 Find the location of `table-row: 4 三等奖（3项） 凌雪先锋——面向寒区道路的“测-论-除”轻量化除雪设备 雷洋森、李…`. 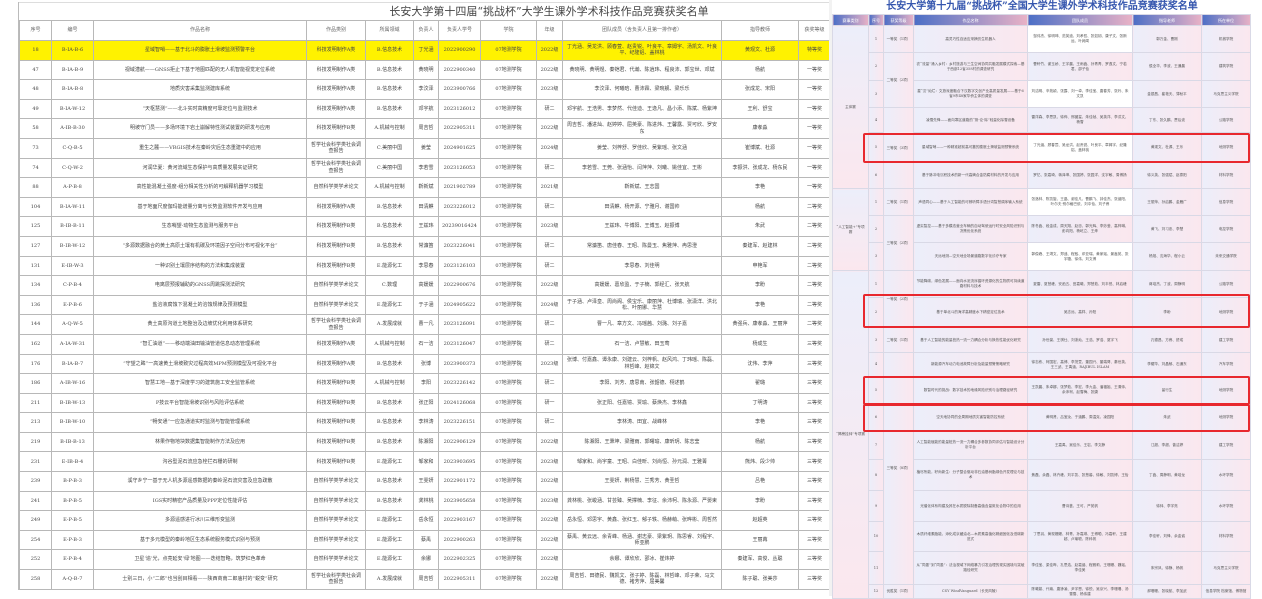

table-row: 4 三等奖（3项） 凌雪先锋——面向寒区道路的“测-论-除”轻量化除雪设备 雷洋森、李… is located at coordinates (1042, 148).